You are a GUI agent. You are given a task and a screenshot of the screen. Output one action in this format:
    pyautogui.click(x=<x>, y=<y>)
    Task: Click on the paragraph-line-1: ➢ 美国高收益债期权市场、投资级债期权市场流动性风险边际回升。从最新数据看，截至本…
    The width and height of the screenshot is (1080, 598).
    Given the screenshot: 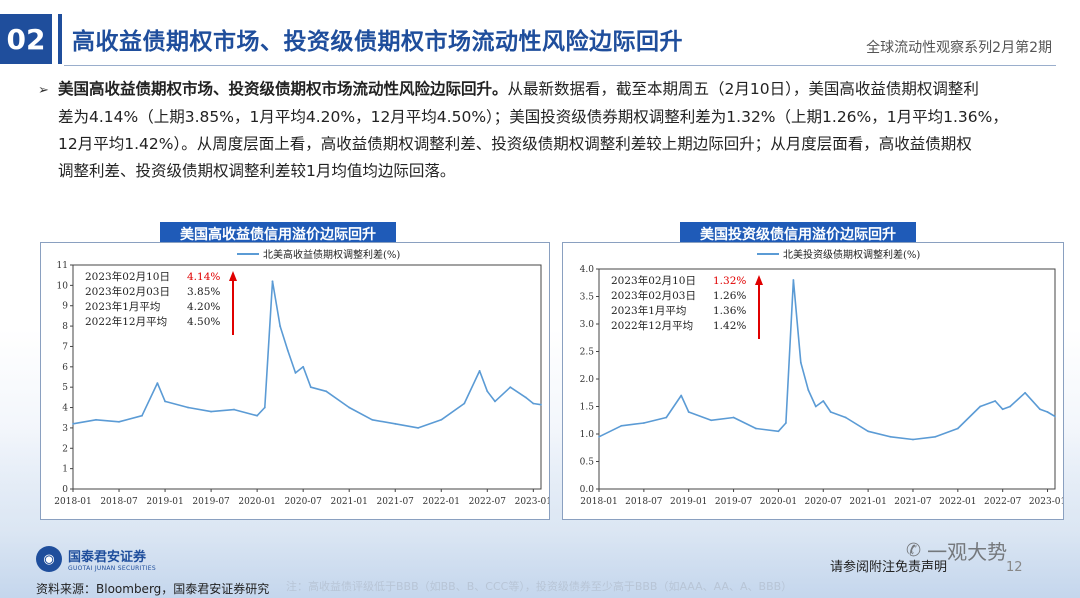 What is the action you would take?
    pyautogui.click(x=548, y=90)
    